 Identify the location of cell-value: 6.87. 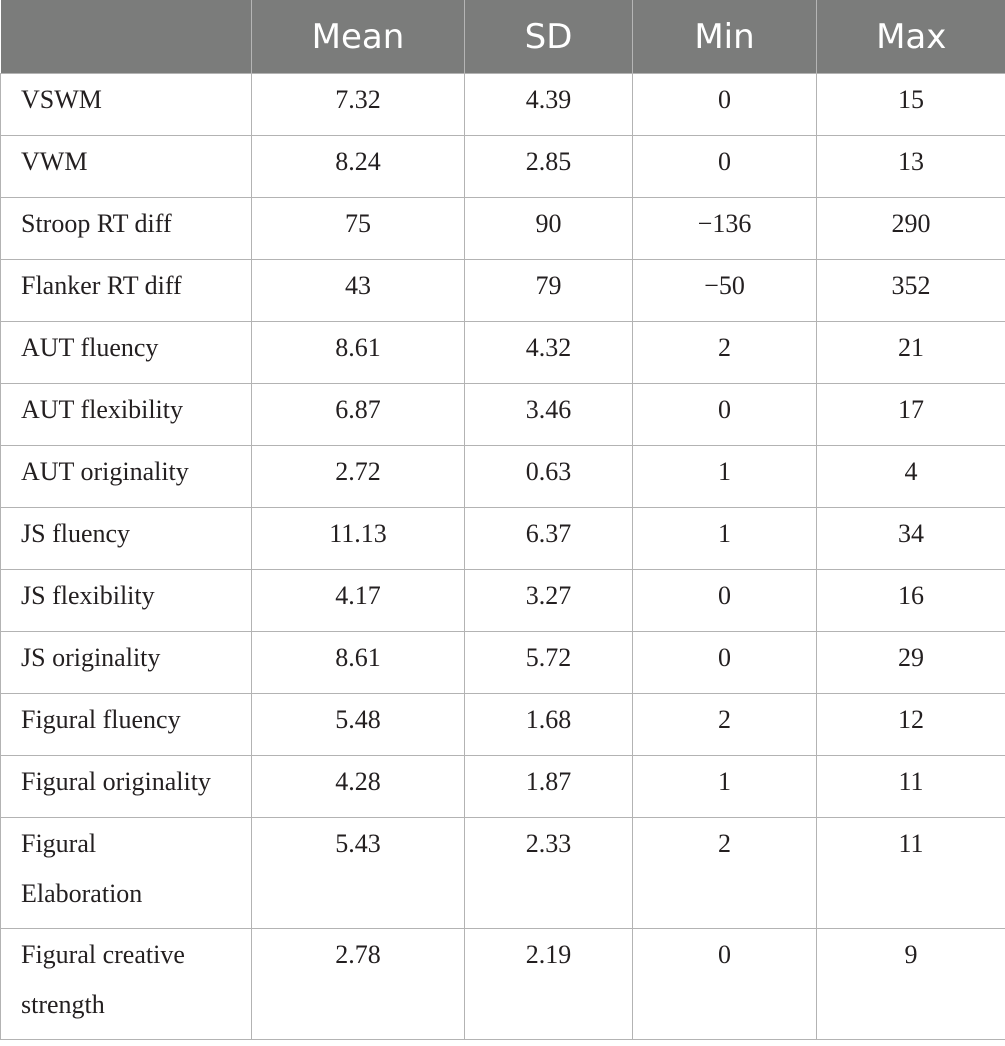
(358, 409).